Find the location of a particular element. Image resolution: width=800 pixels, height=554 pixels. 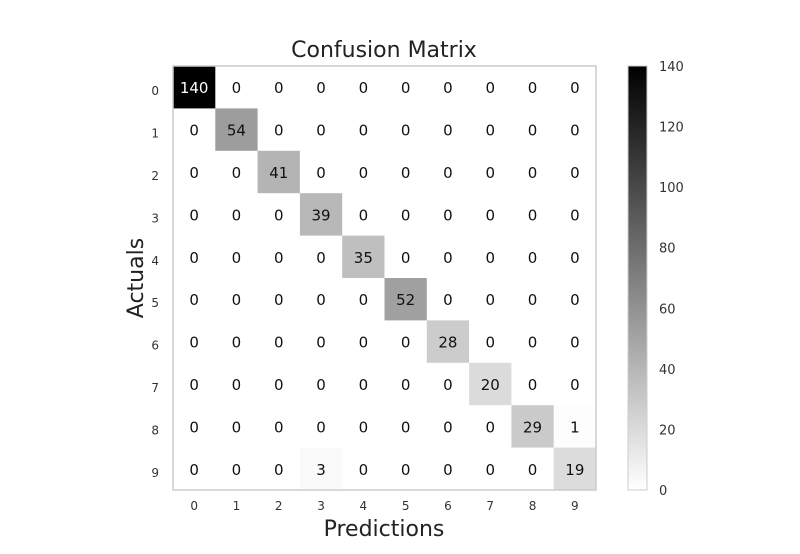

colorbar-tick-label: 20 is located at coordinates (667, 430).